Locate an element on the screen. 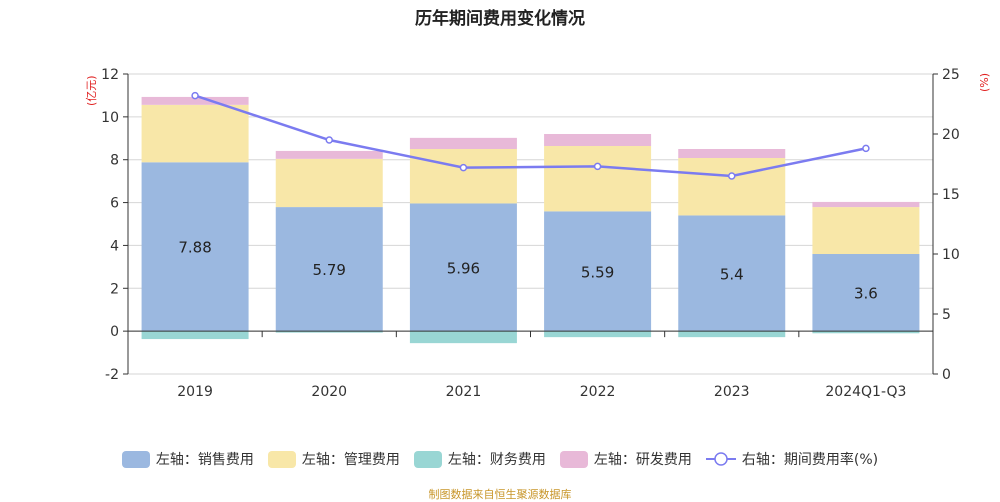 This screenshot has height=502, width=1000. right-tick-label: 10 is located at coordinates (951, 255).